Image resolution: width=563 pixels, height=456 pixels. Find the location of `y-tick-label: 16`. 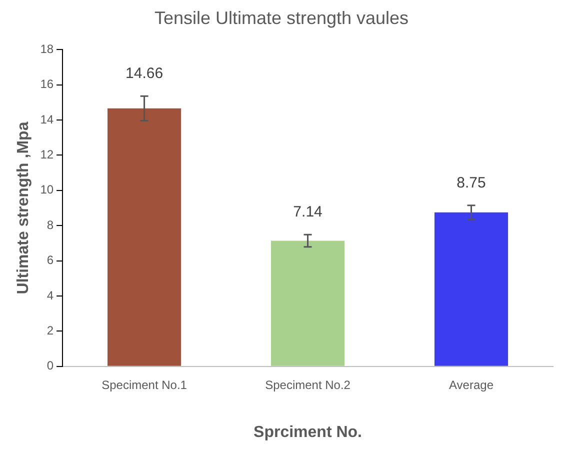

y-tick-label: 16 is located at coordinates (47, 84).